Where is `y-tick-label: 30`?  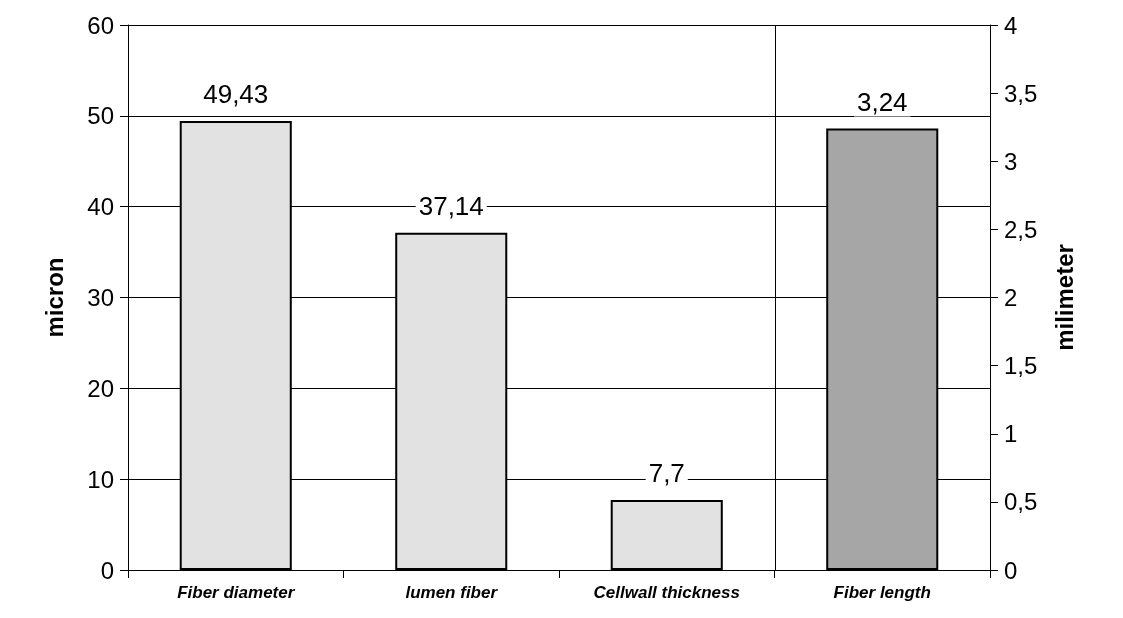 y-tick-label: 30 is located at coordinates (100, 297).